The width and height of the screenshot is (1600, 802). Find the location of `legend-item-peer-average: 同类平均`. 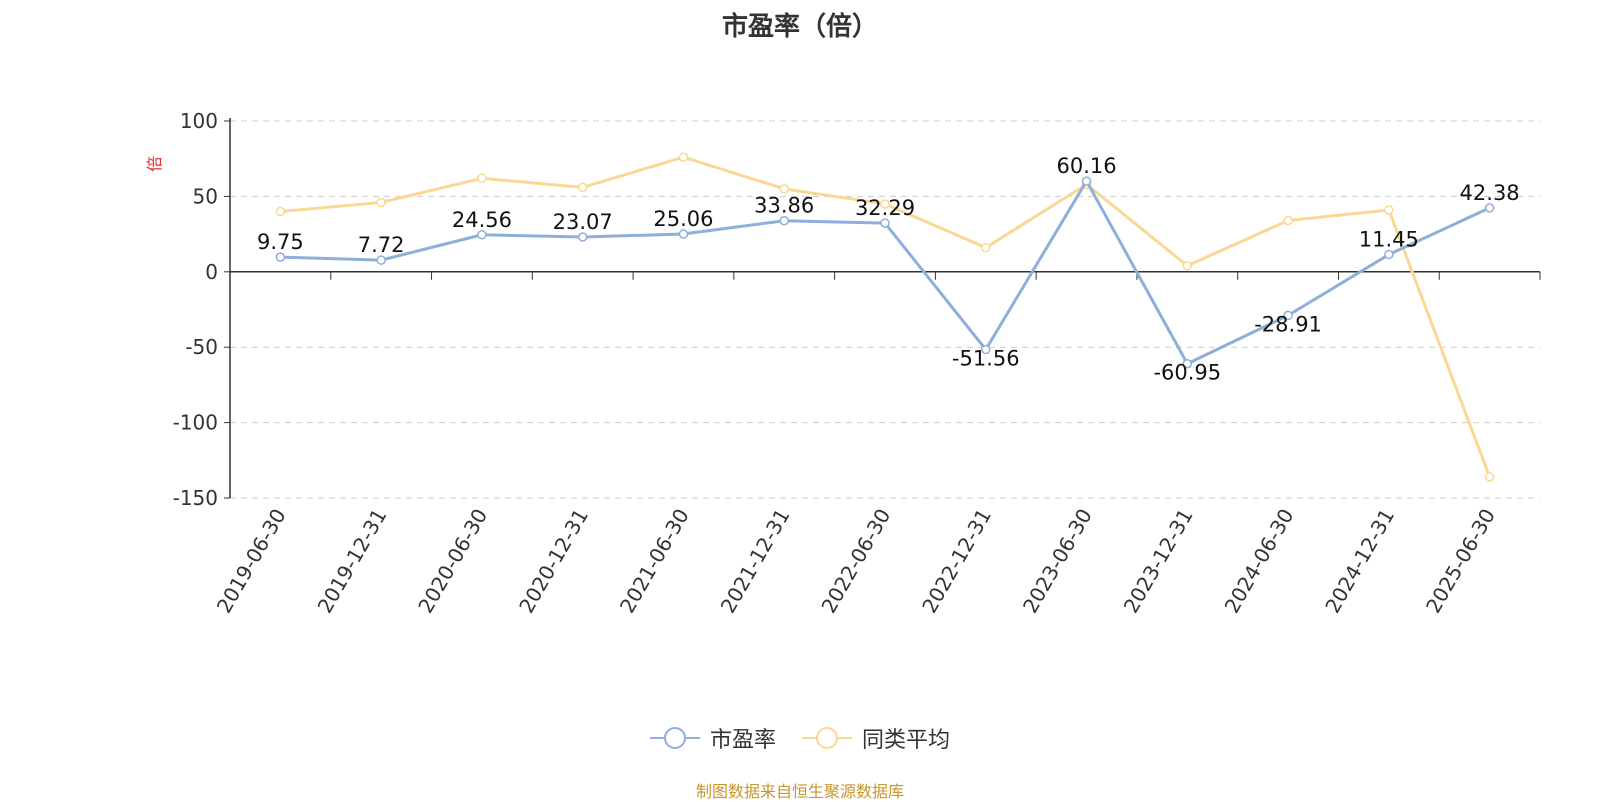

legend-item-peer-average: 同类平均 is located at coordinates (876, 738).